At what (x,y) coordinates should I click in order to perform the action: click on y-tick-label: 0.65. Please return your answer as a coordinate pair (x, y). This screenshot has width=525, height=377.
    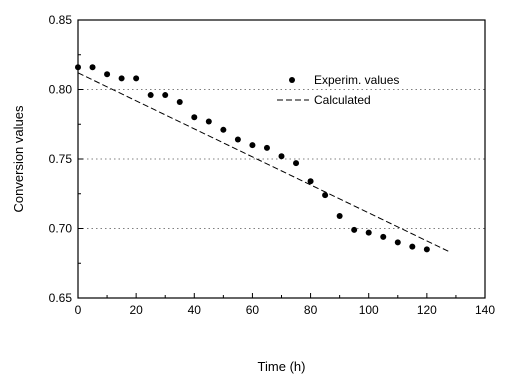
    Looking at the image, I should click on (61, 298).